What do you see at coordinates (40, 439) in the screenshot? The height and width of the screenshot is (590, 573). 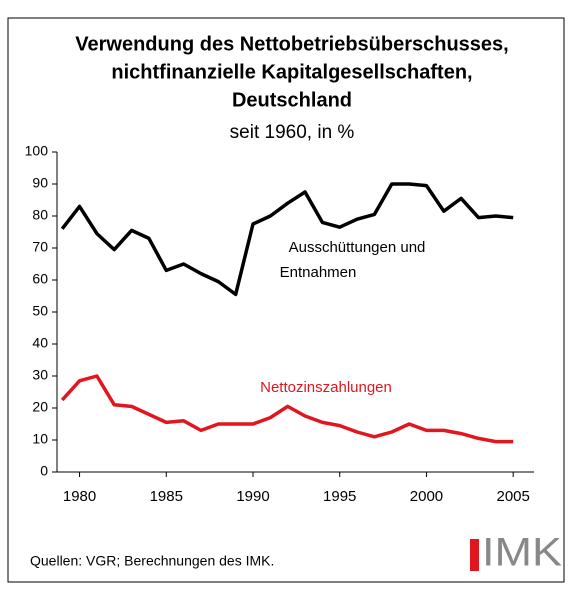 I see `y-tick-label: 10` at bounding box center [40, 439].